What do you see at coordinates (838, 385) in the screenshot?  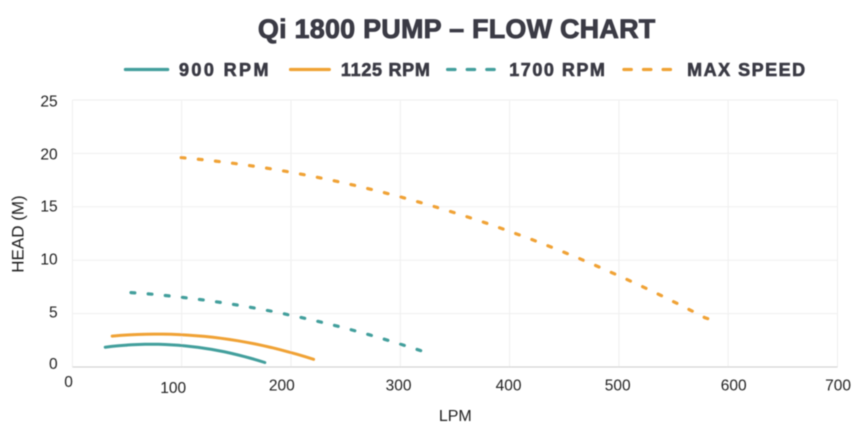 I see `svg-text: 700` at bounding box center [838, 385].